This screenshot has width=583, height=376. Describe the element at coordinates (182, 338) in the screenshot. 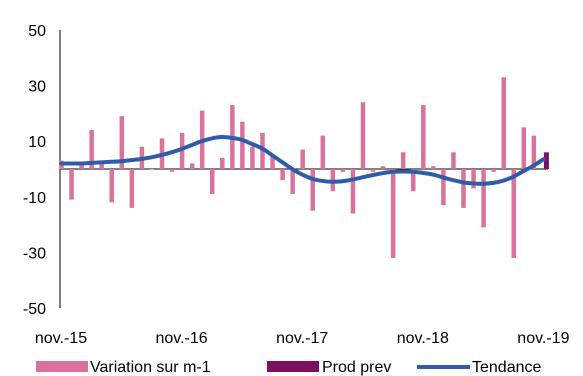

I see `x-tick-label: nov.-16` at that location.